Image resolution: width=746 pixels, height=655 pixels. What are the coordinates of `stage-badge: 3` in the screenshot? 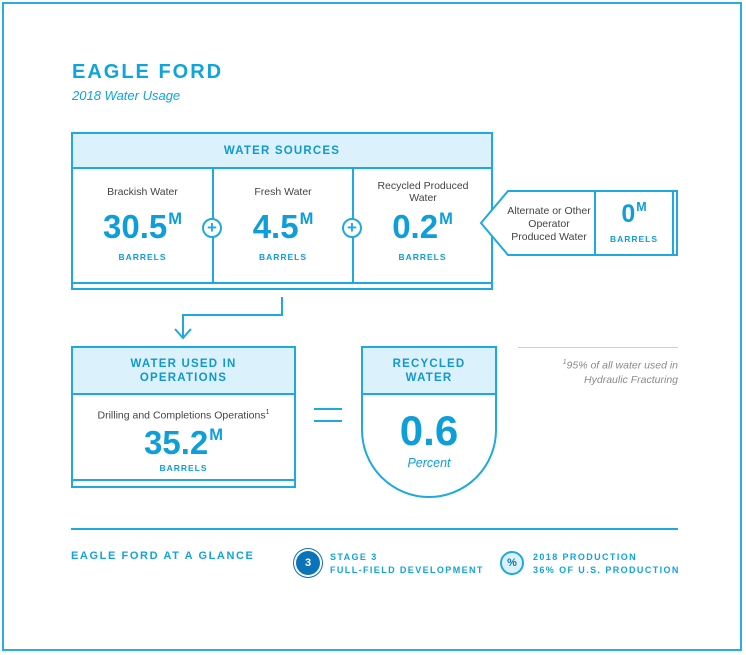 It's located at (308, 563).